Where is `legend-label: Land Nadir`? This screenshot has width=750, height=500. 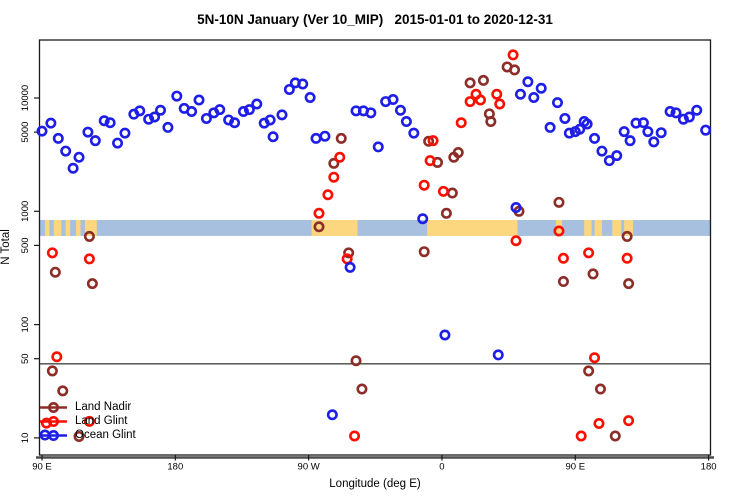 legend-label: Land Nadir is located at coordinates (103, 407).